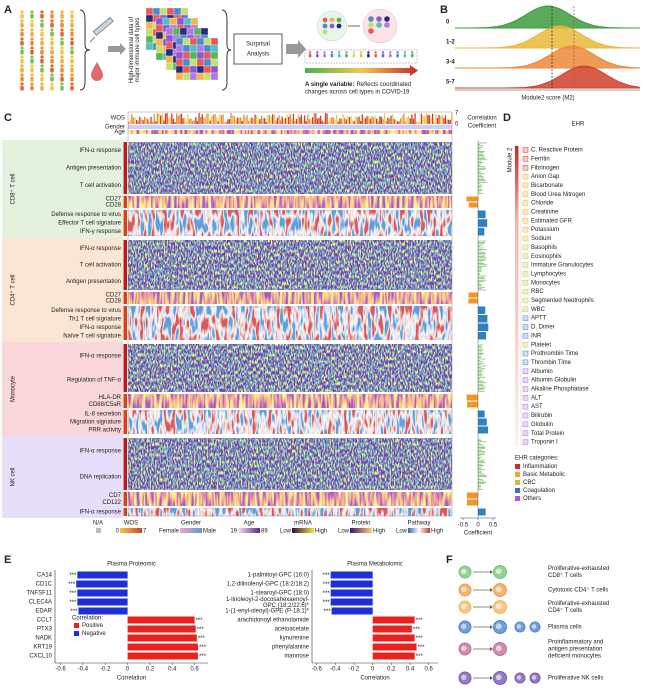 The width and height of the screenshot is (650, 696). I want to click on x-tick-label: 0.6, so click(194, 670).